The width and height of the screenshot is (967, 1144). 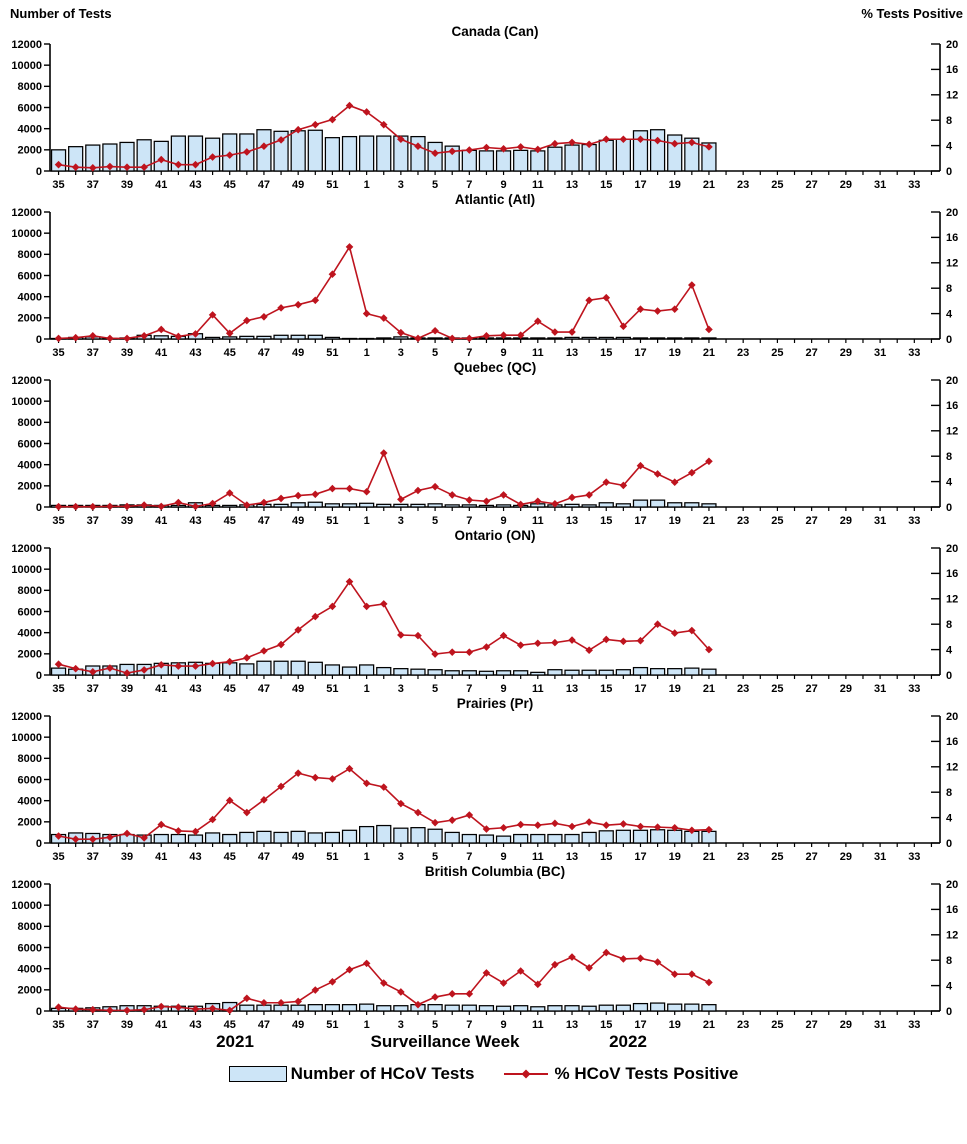 I want to click on svg-text: 27, so click(x=812, y=857).